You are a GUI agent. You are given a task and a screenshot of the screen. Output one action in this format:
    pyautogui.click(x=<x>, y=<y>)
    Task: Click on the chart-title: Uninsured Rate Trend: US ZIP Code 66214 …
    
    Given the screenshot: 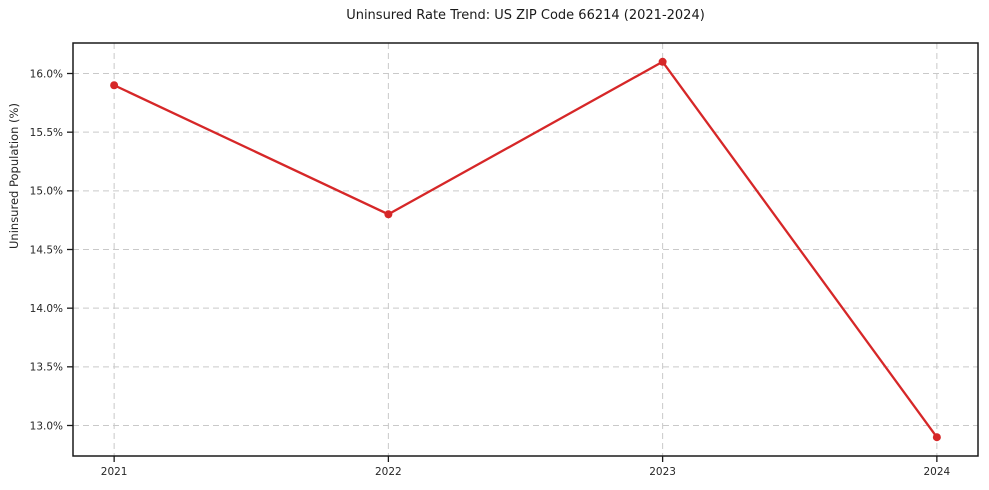 What is the action you would take?
    pyautogui.click(x=525, y=15)
    